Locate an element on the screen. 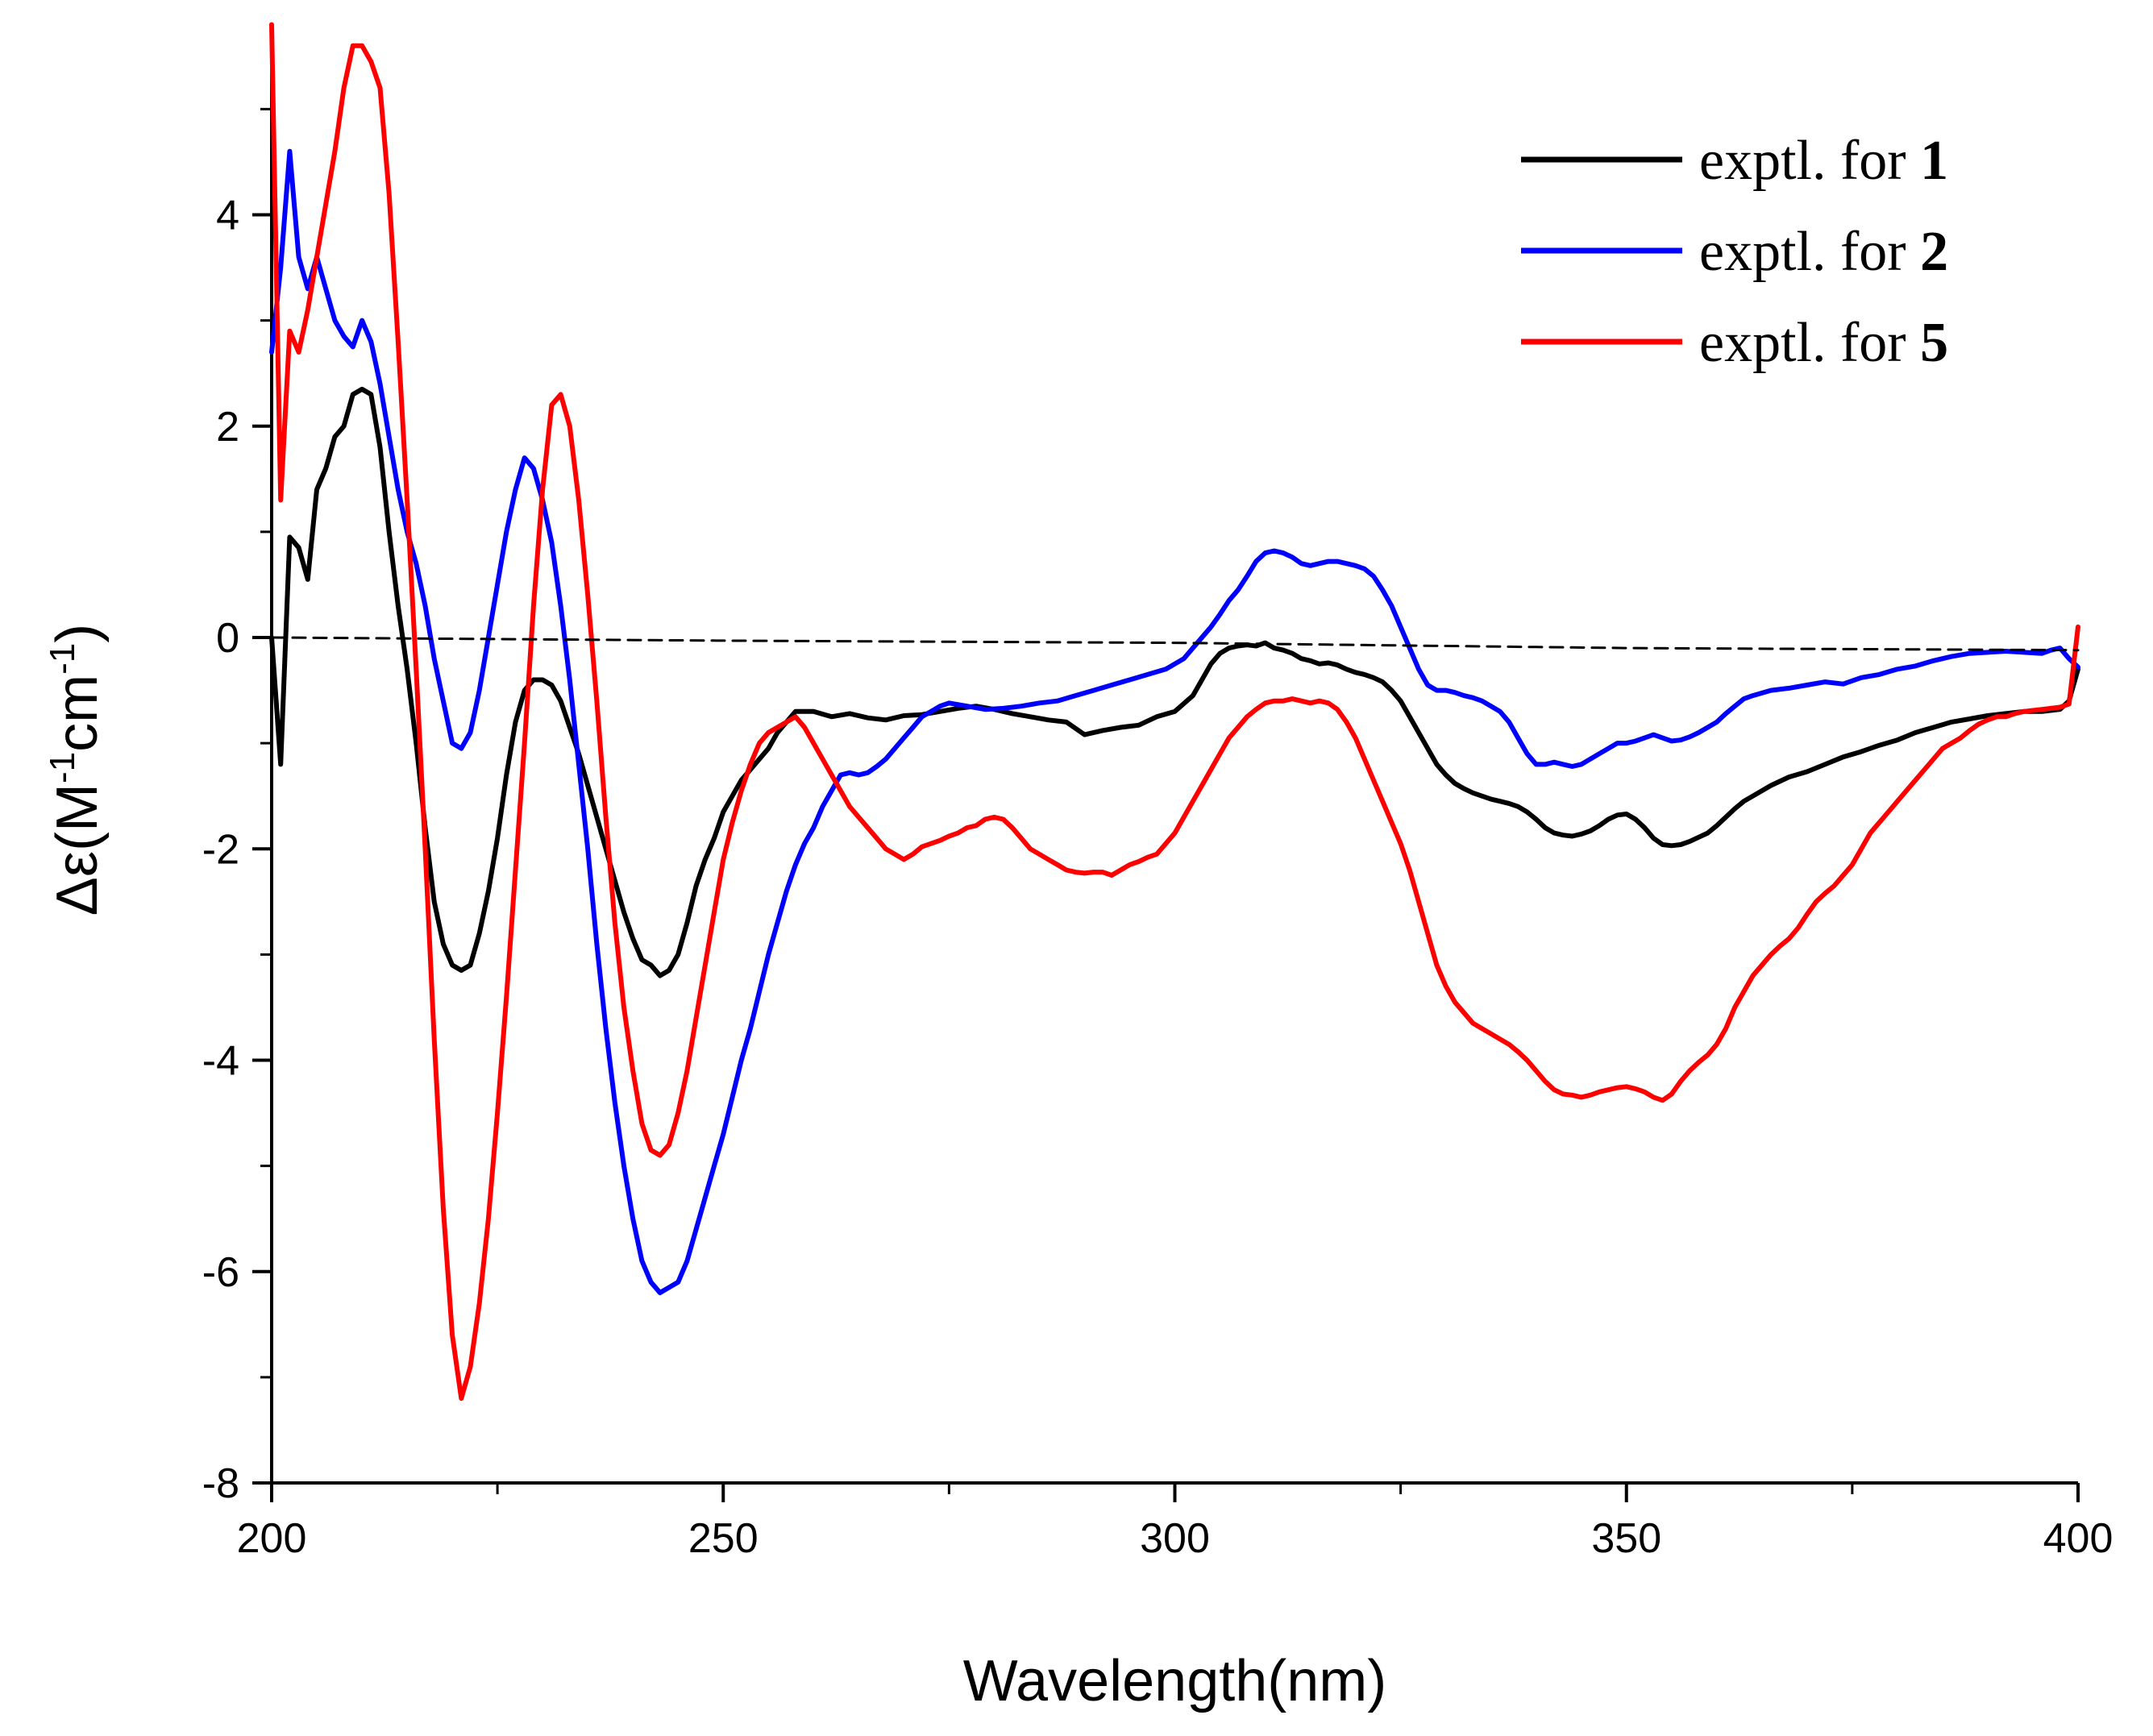 The image size is (2153, 1736). y-tick-label: -2 is located at coordinates (220, 850).